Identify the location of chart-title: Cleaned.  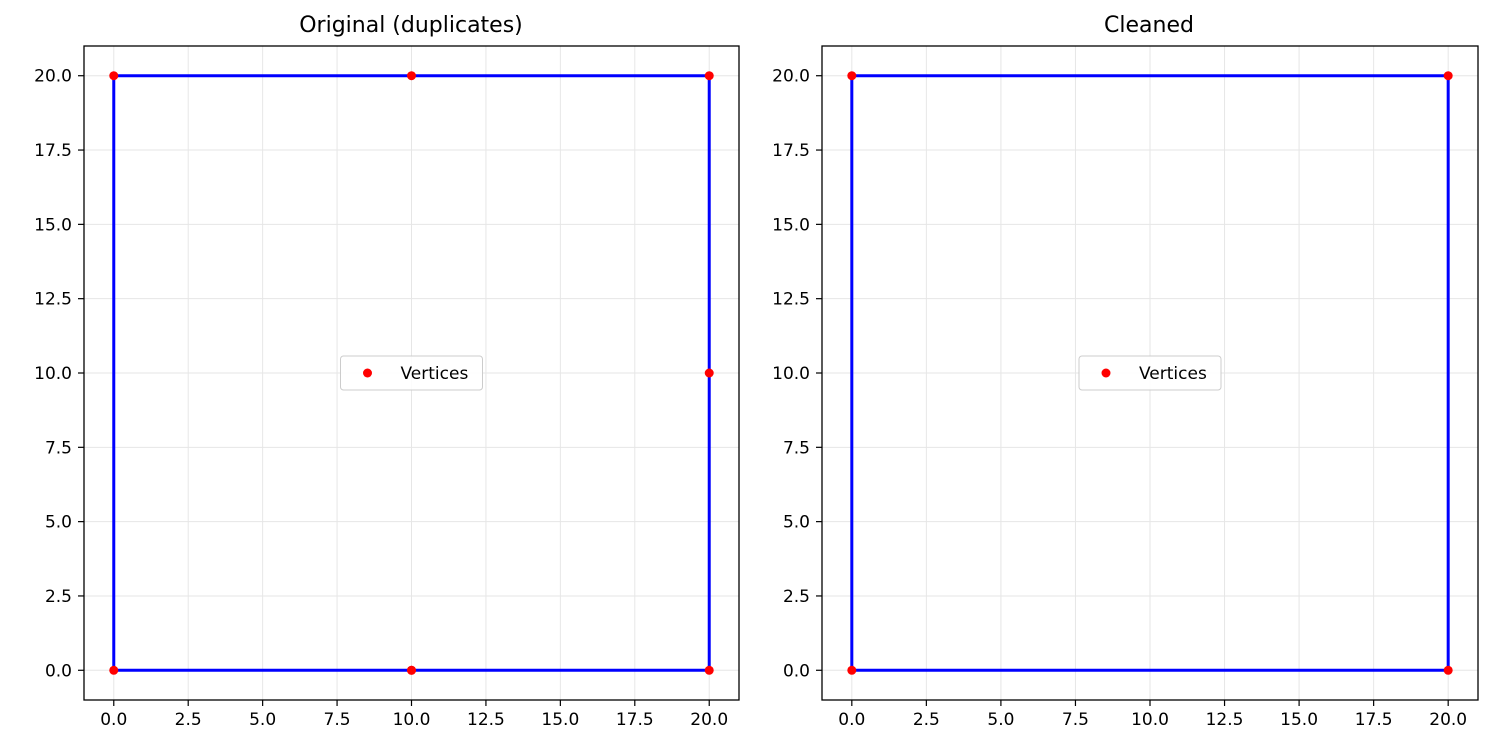
(1149, 25).